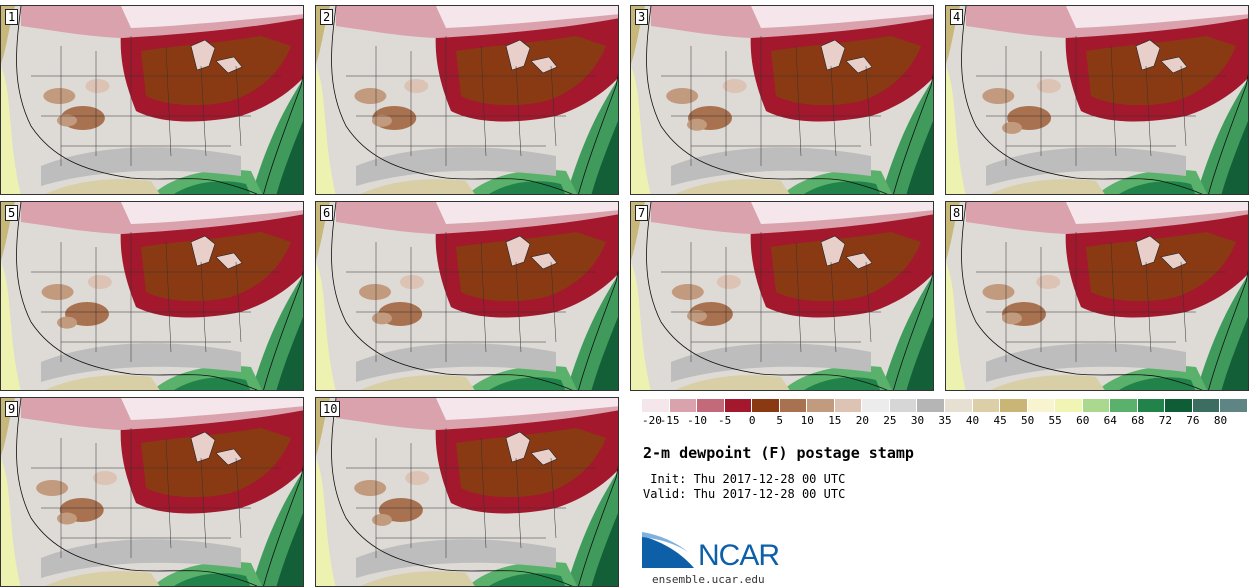 The width and height of the screenshot is (1260, 588). What do you see at coordinates (642, 213) in the screenshot?
I see `member-number: 7` at bounding box center [642, 213].